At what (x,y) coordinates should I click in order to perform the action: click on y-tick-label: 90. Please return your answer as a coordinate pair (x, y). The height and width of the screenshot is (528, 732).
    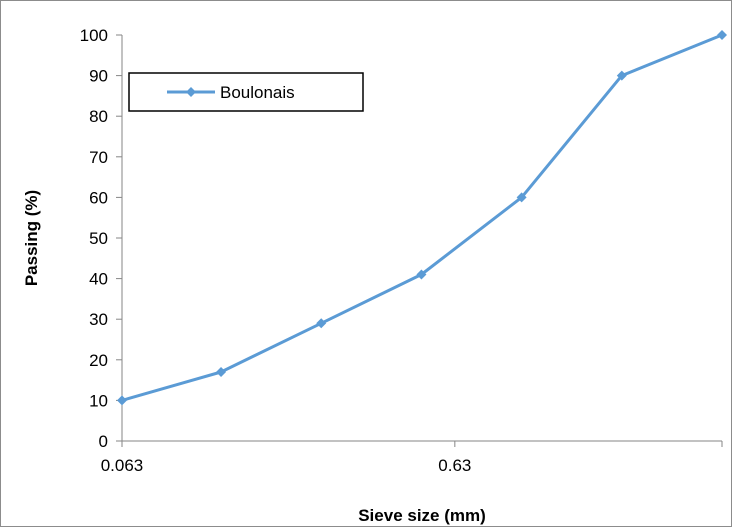
    Looking at the image, I should click on (98, 76).